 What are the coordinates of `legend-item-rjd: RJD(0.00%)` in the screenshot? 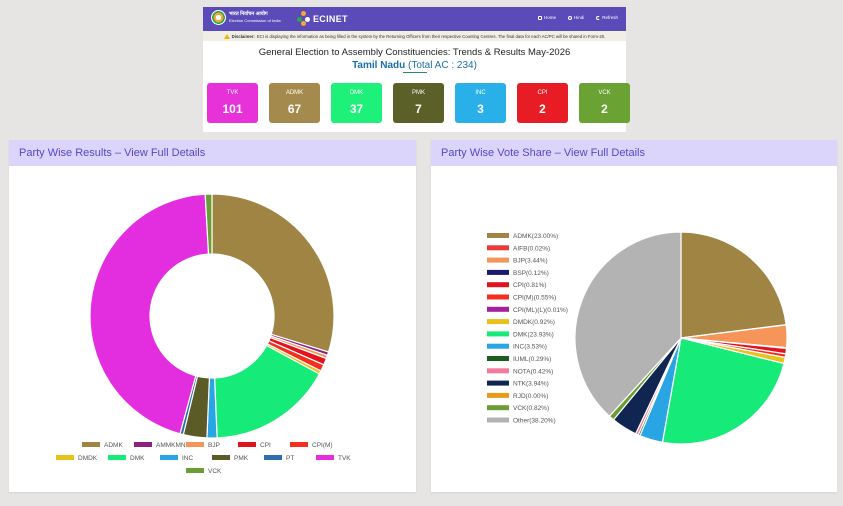 It's located at (517, 396).